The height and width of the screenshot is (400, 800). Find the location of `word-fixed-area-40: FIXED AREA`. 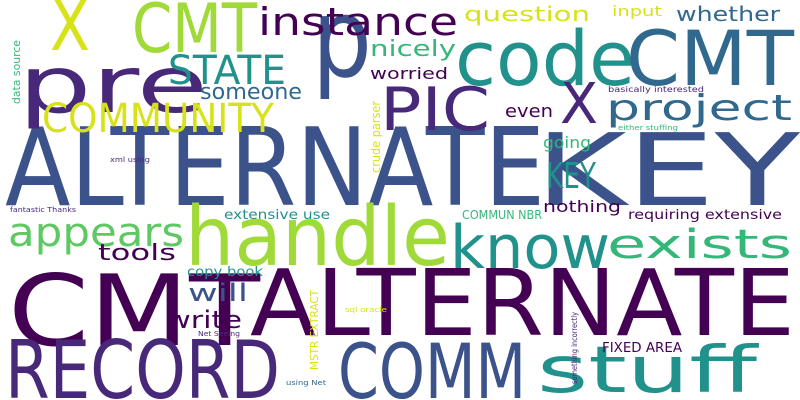

word-fixed-area-40: FIXED AREA is located at coordinates (642, 348).